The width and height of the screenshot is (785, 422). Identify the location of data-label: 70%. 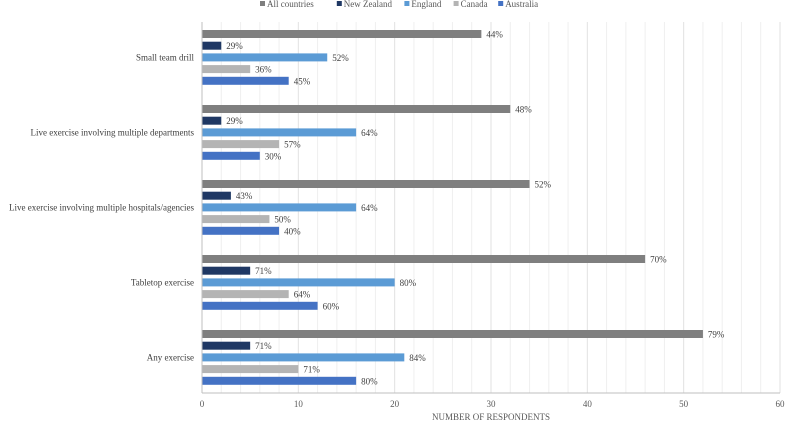
(658, 260).